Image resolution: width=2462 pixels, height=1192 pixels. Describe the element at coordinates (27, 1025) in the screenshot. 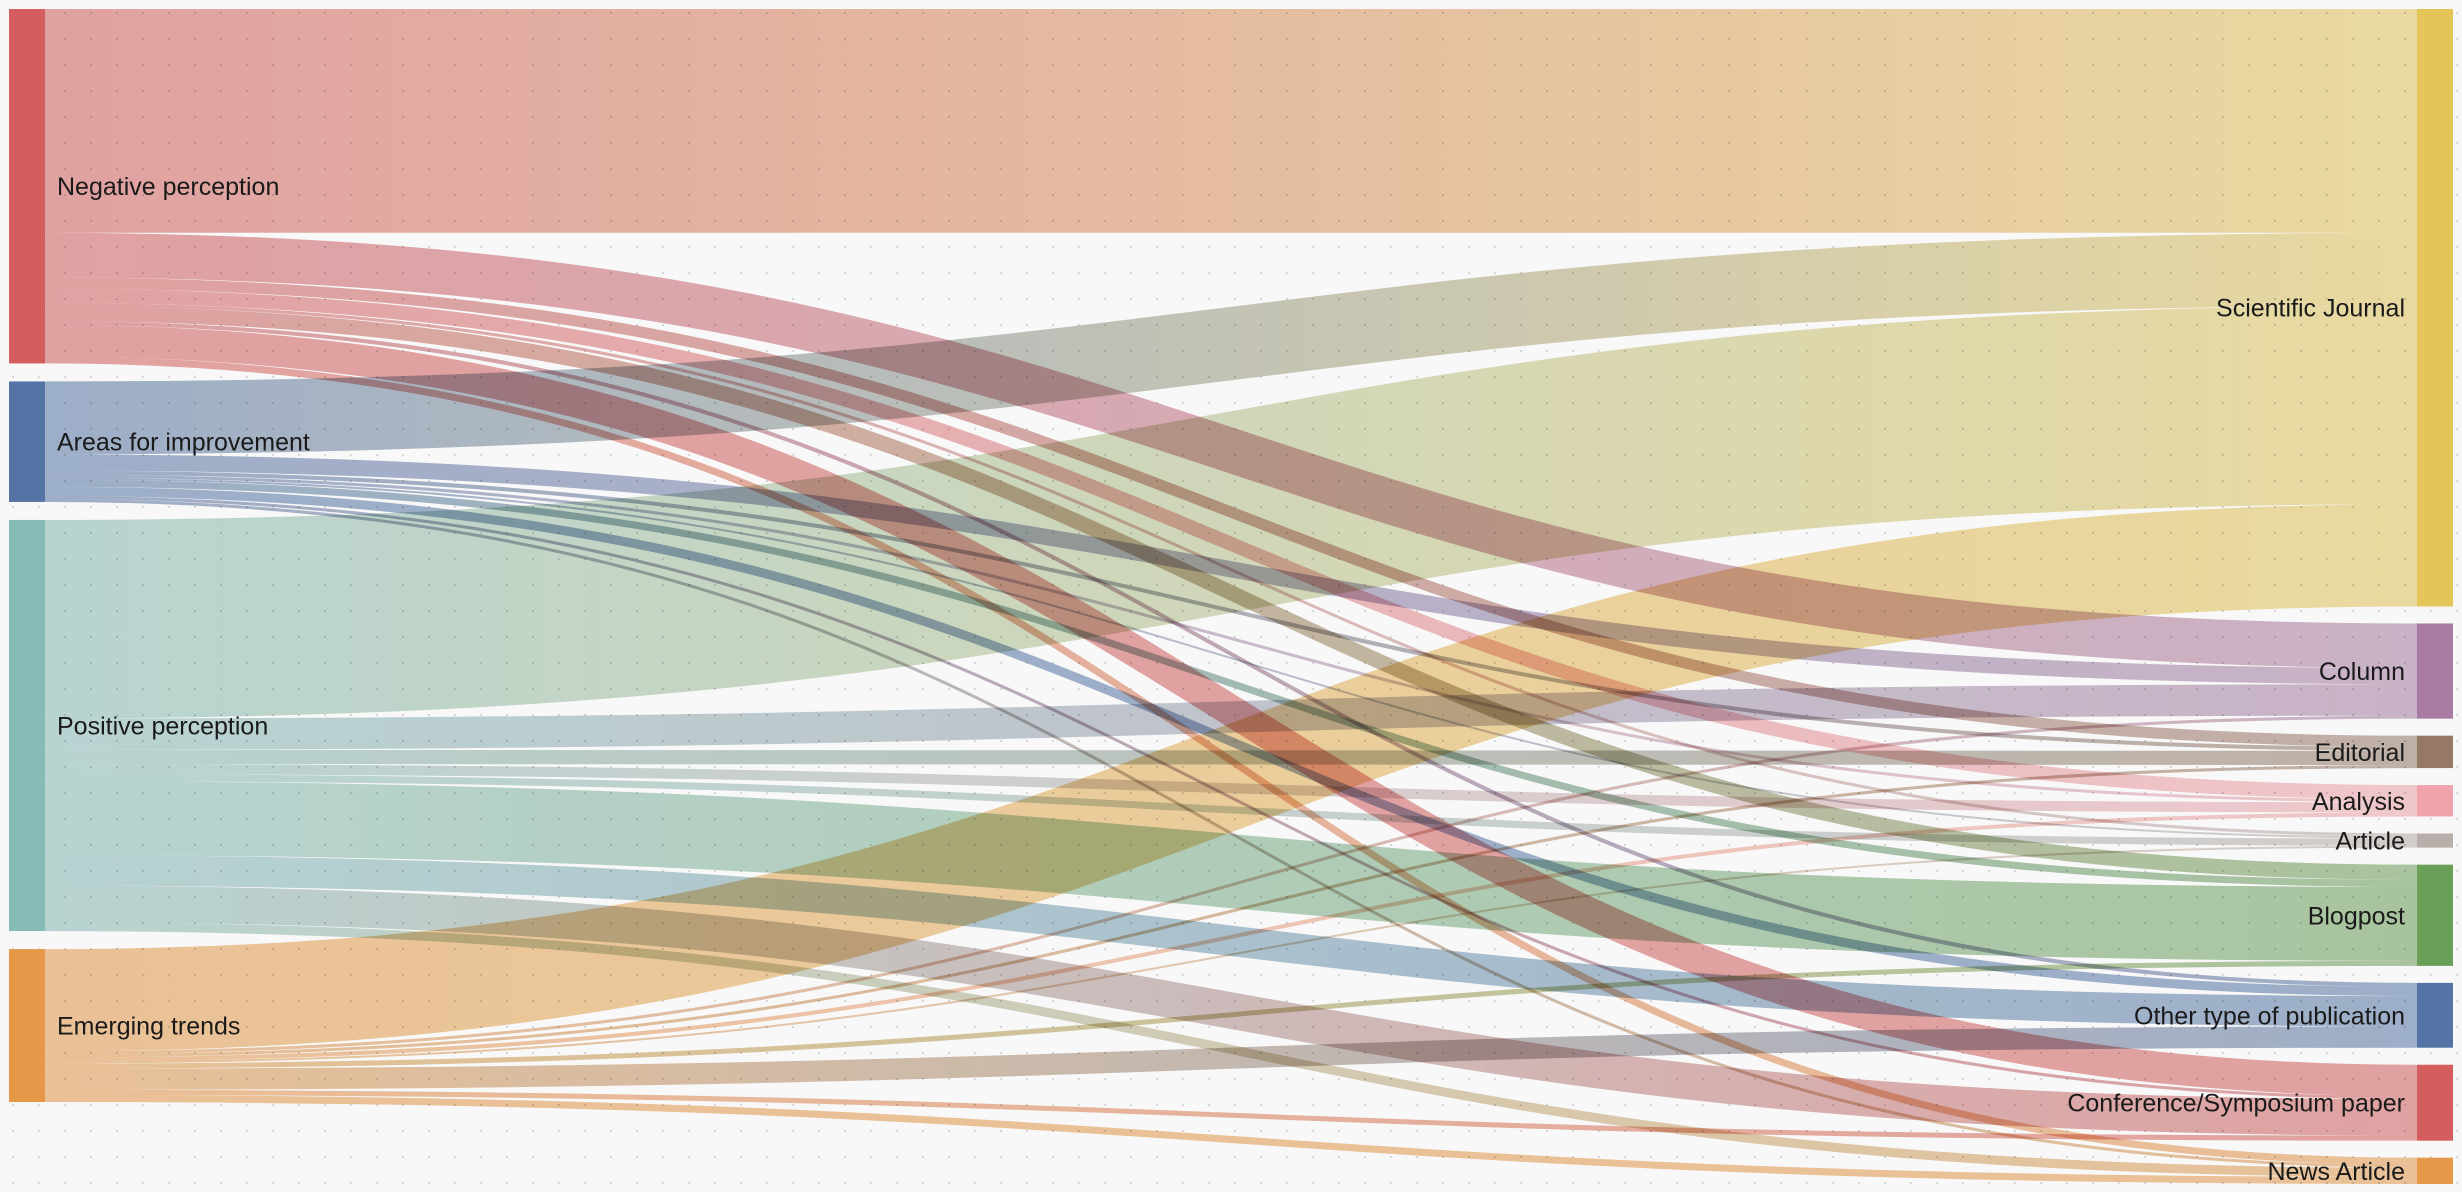

I see `node-emerging-trends` at that location.